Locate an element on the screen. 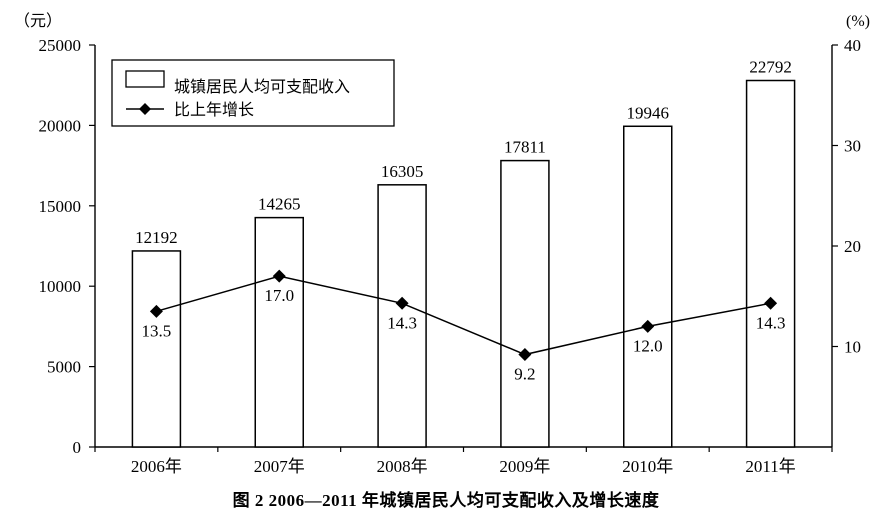 This screenshot has height=519, width=892. right-axis-unit-label: (%) is located at coordinates (858, 21).